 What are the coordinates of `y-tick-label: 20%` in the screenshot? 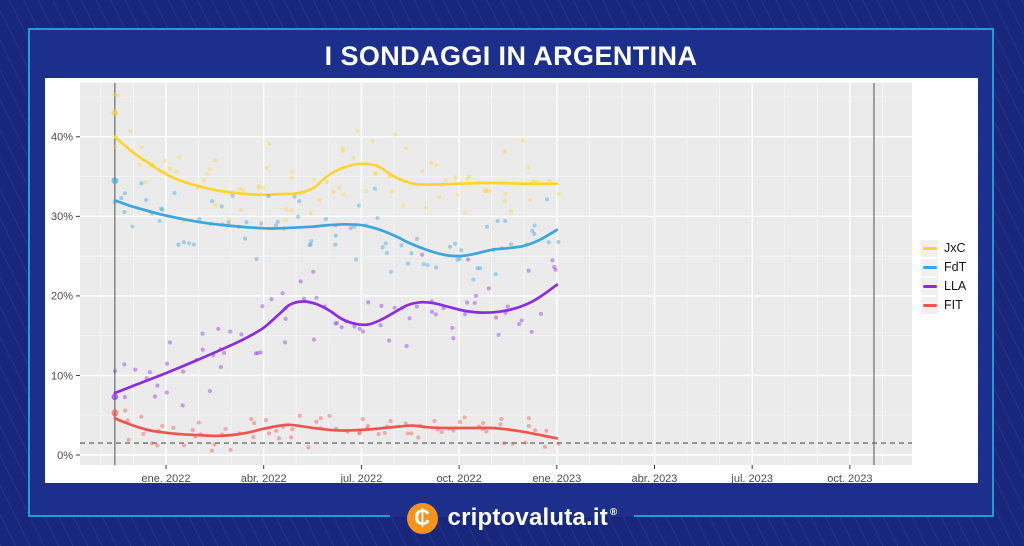 It's located at (62, 297).